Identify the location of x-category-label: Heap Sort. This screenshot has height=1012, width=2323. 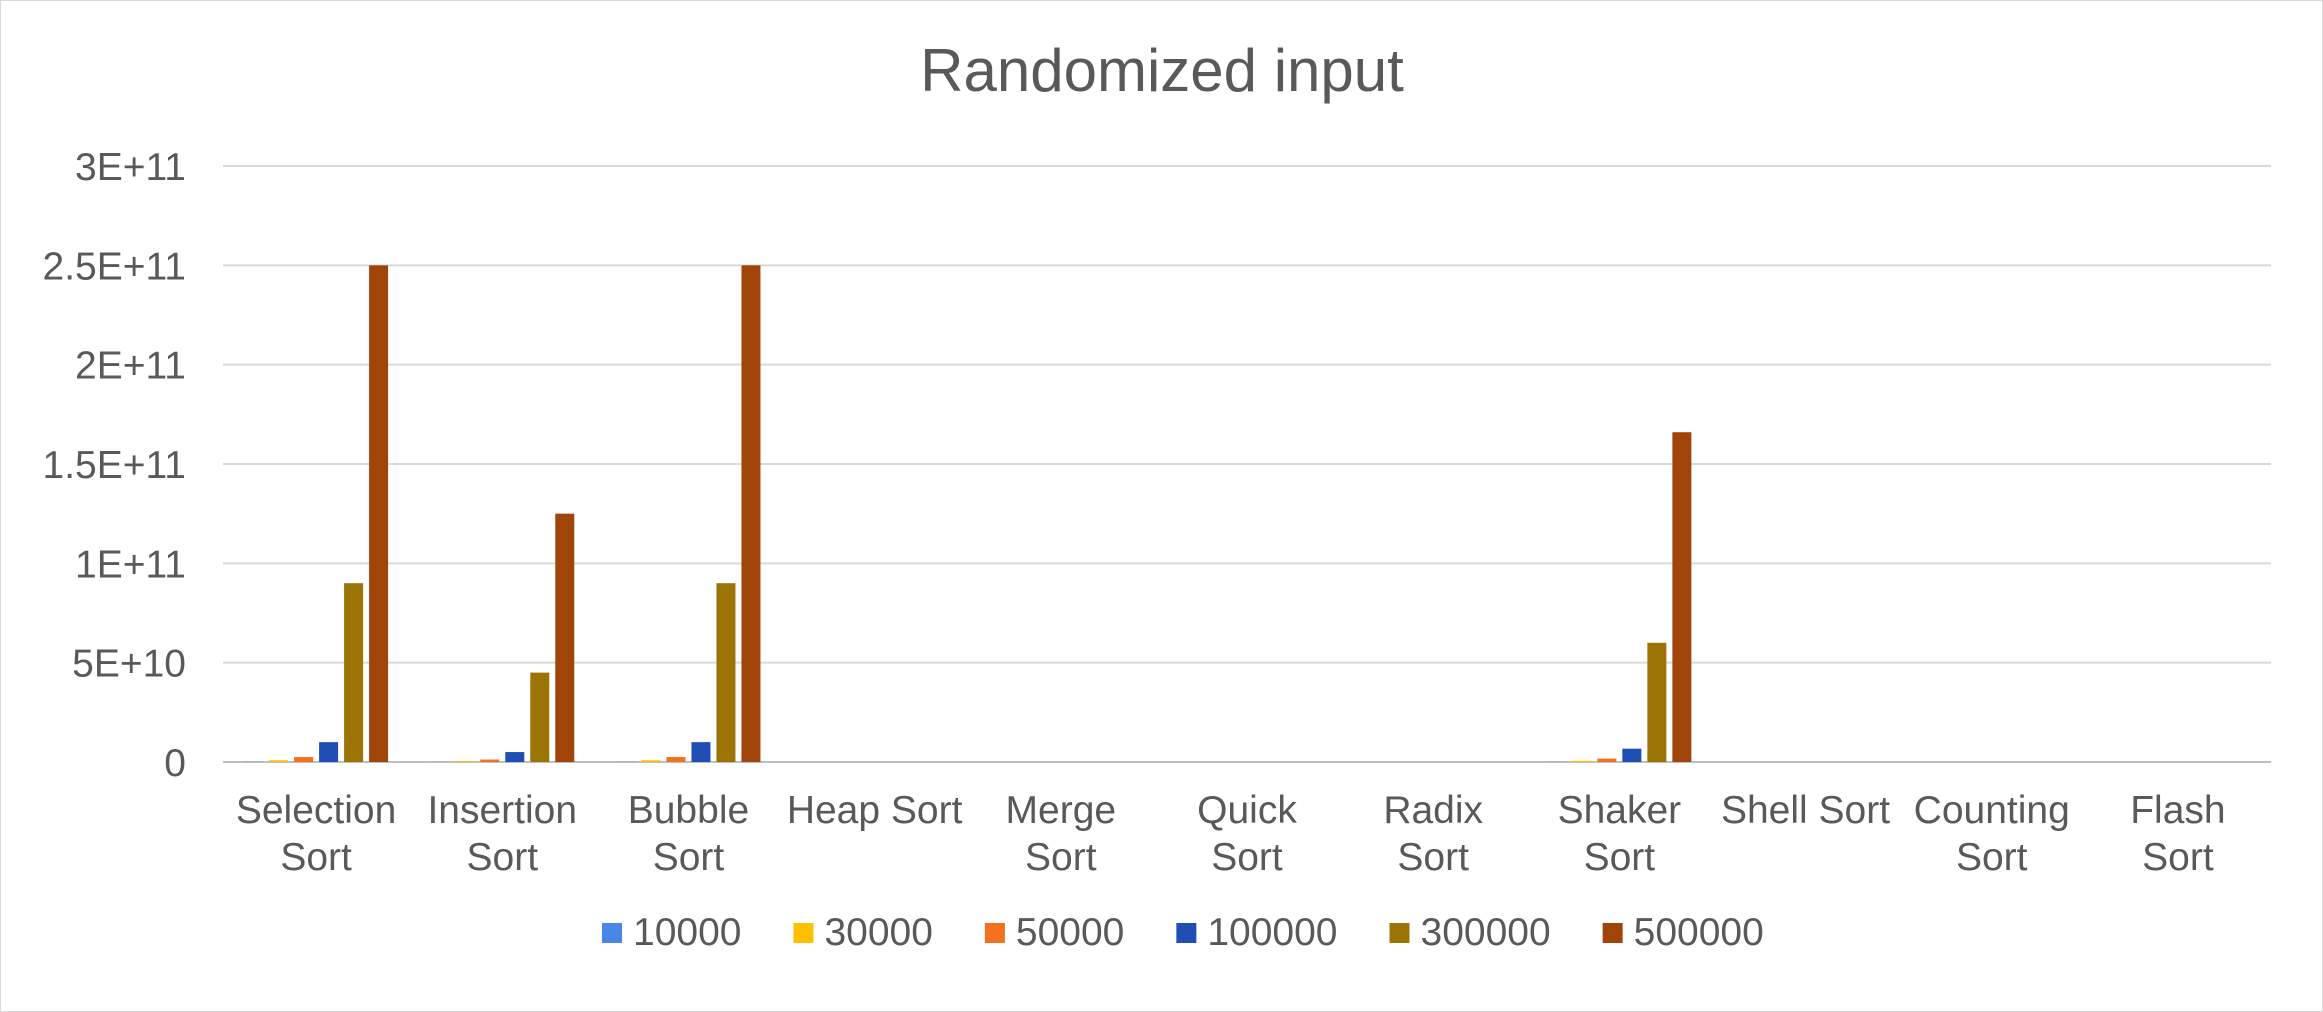
(875, 810).